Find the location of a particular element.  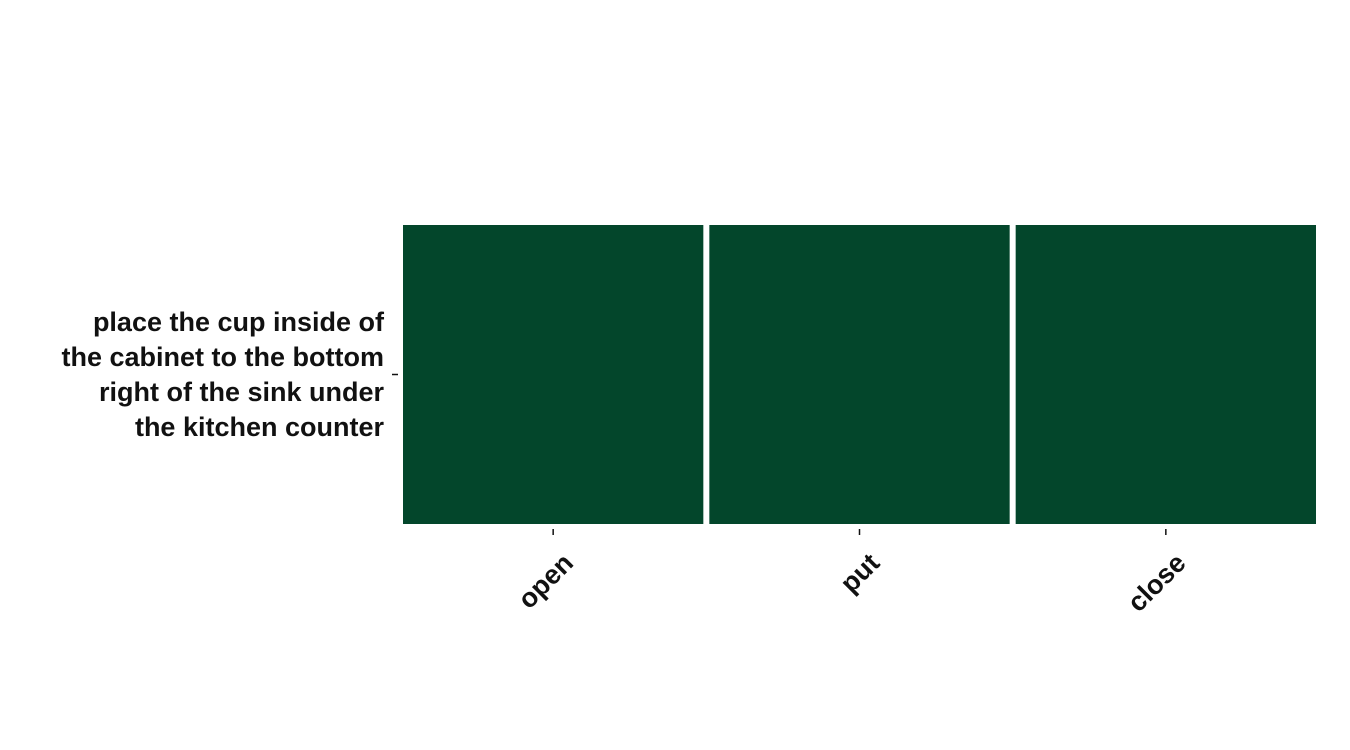

heatmap-cell-close is located at coordinates (1165, 374).